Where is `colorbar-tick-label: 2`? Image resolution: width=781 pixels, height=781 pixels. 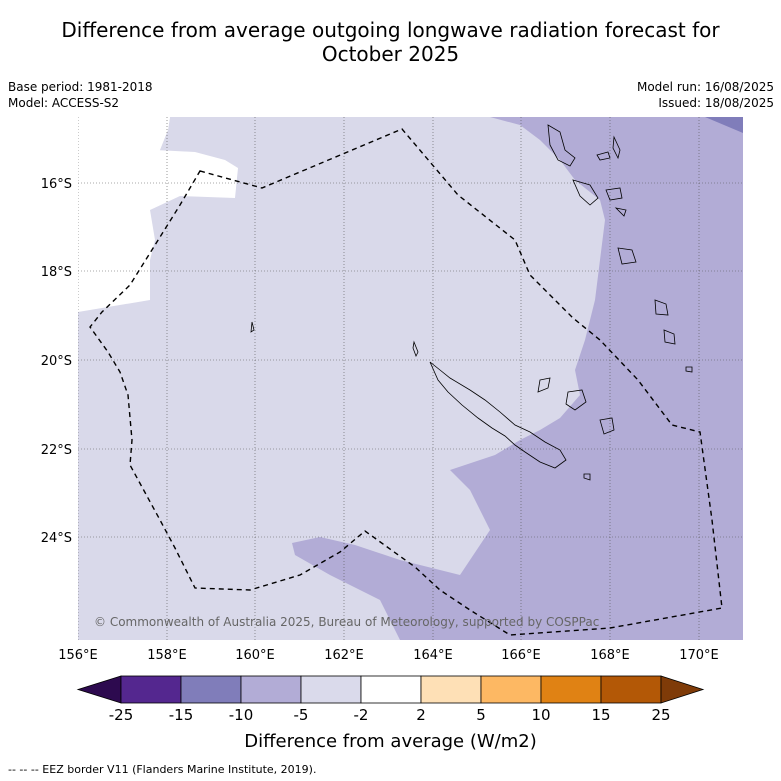
colorbar-tick-label: 2 is located at coordinates (421, 715).